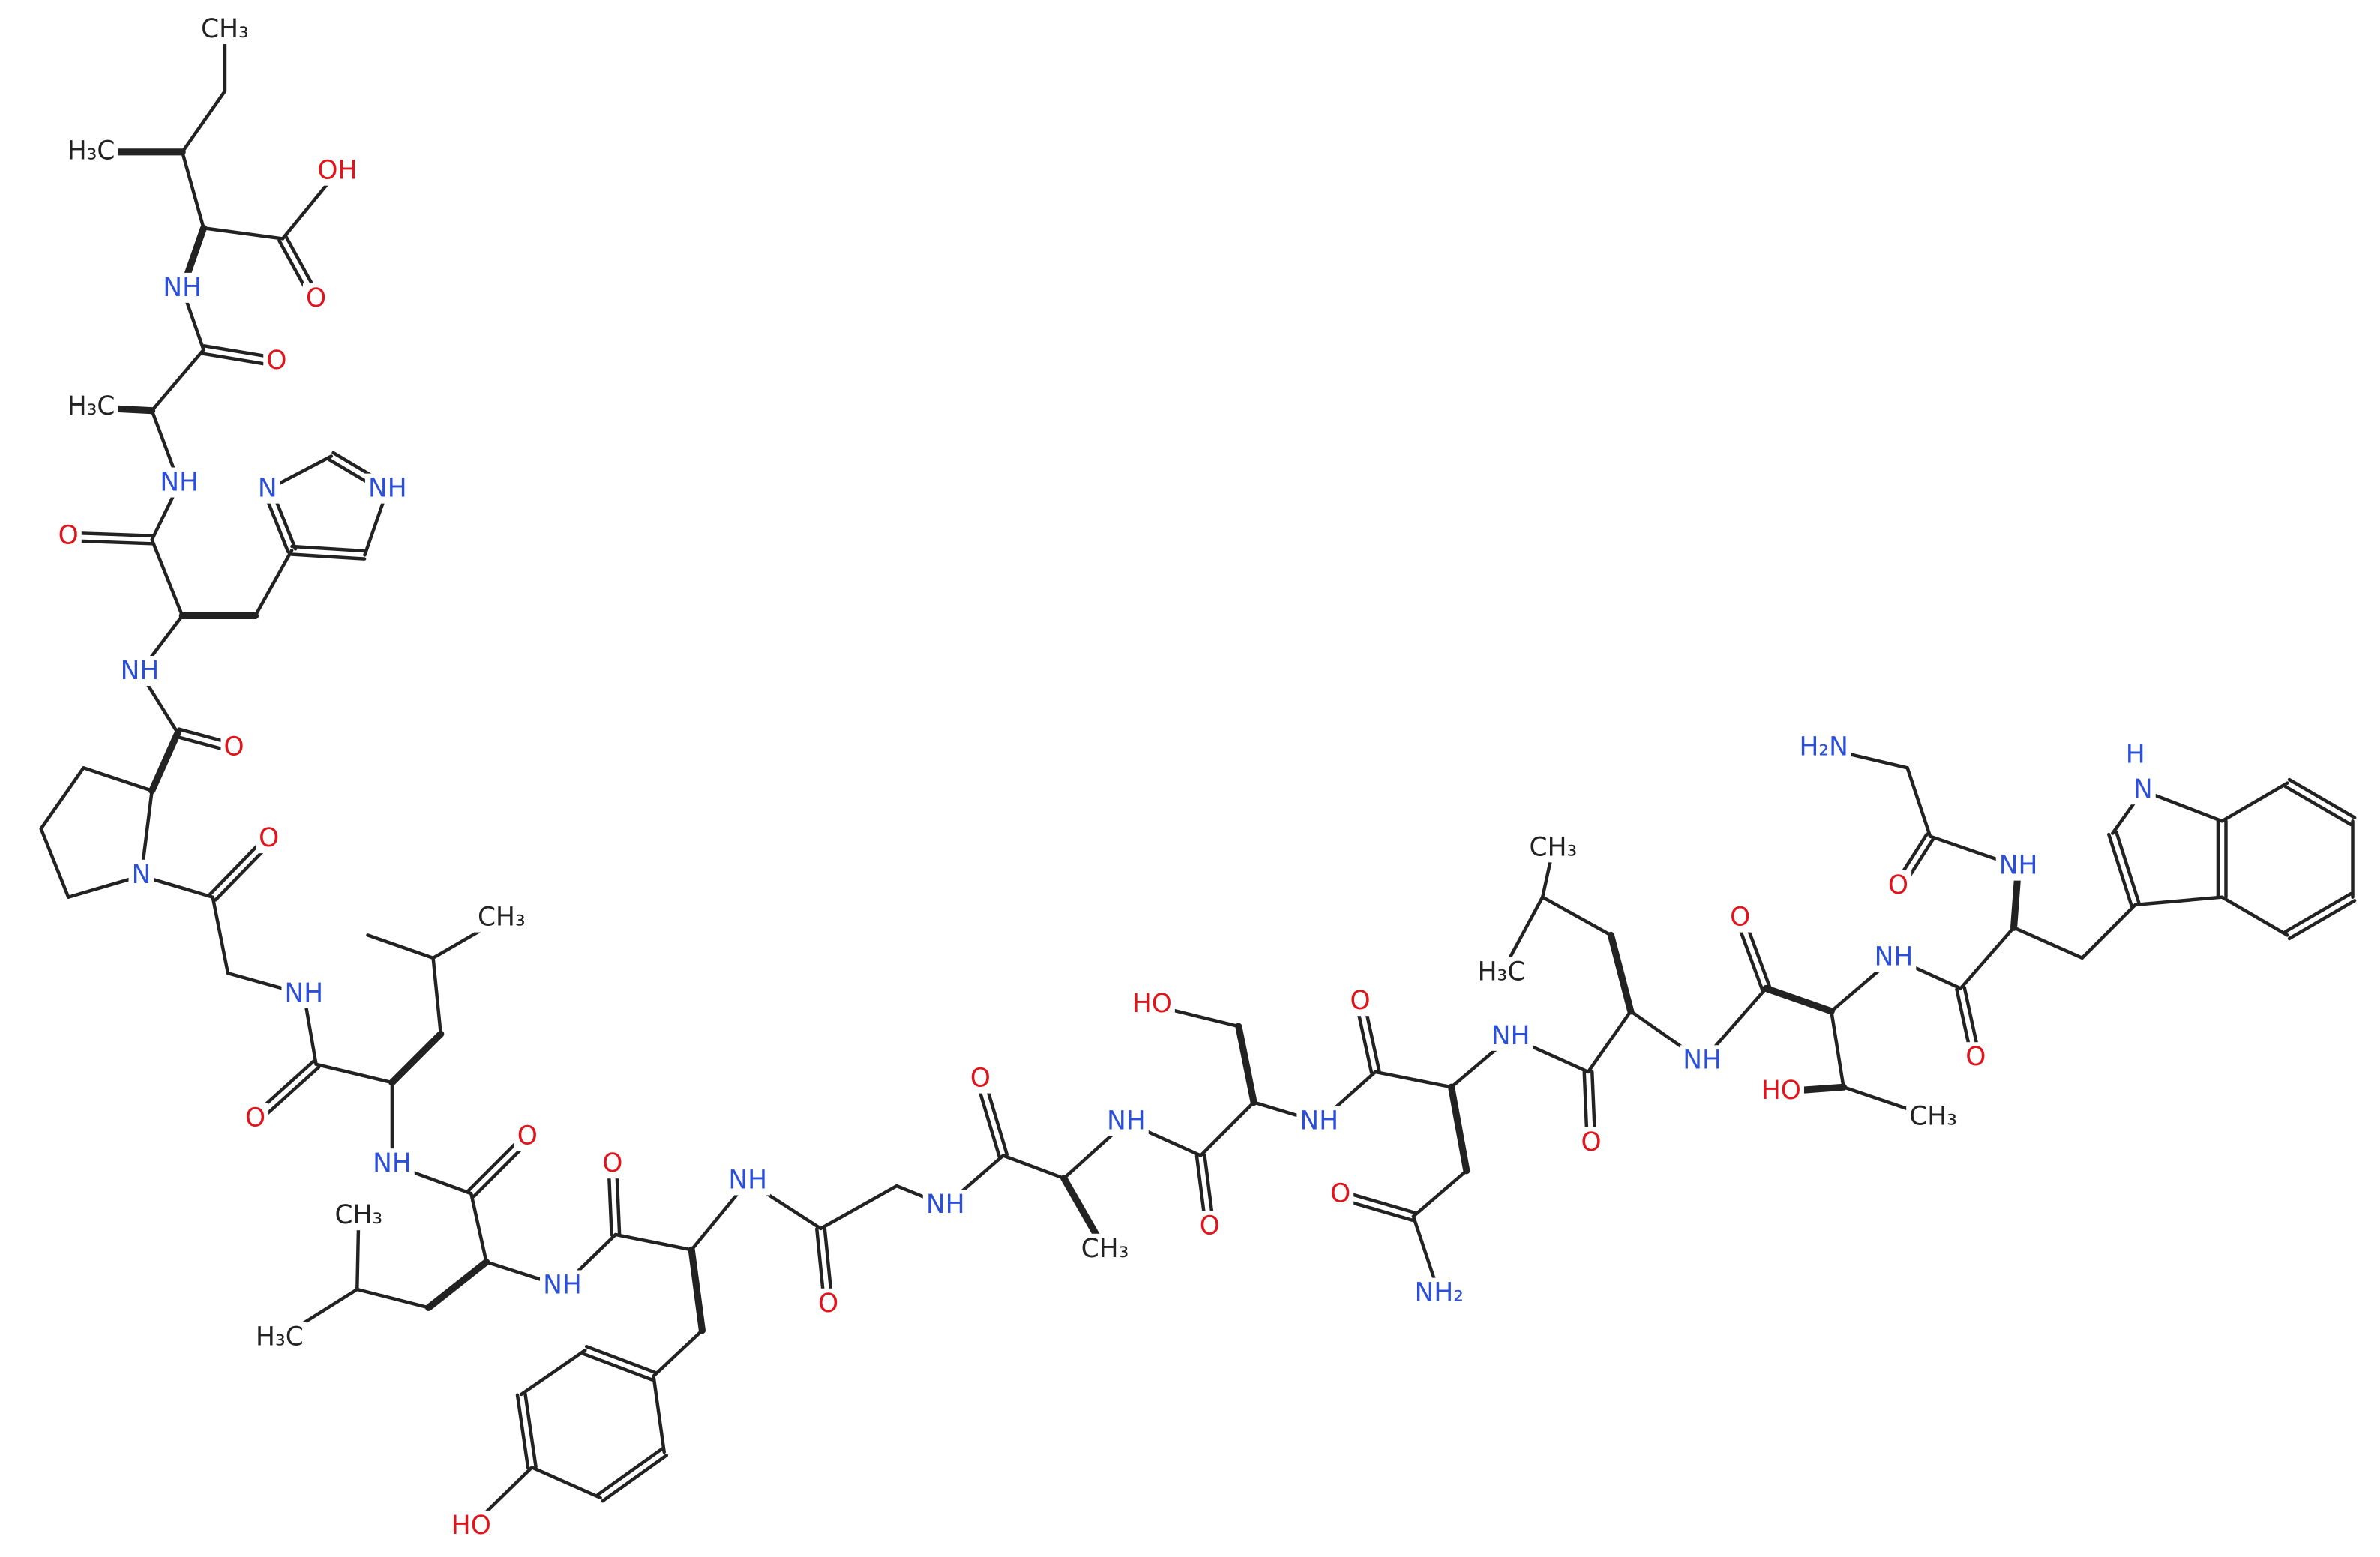 The width and height of the screenshot is (2380, 1557). I want to click on atom-label: OH, so click(337, 171).